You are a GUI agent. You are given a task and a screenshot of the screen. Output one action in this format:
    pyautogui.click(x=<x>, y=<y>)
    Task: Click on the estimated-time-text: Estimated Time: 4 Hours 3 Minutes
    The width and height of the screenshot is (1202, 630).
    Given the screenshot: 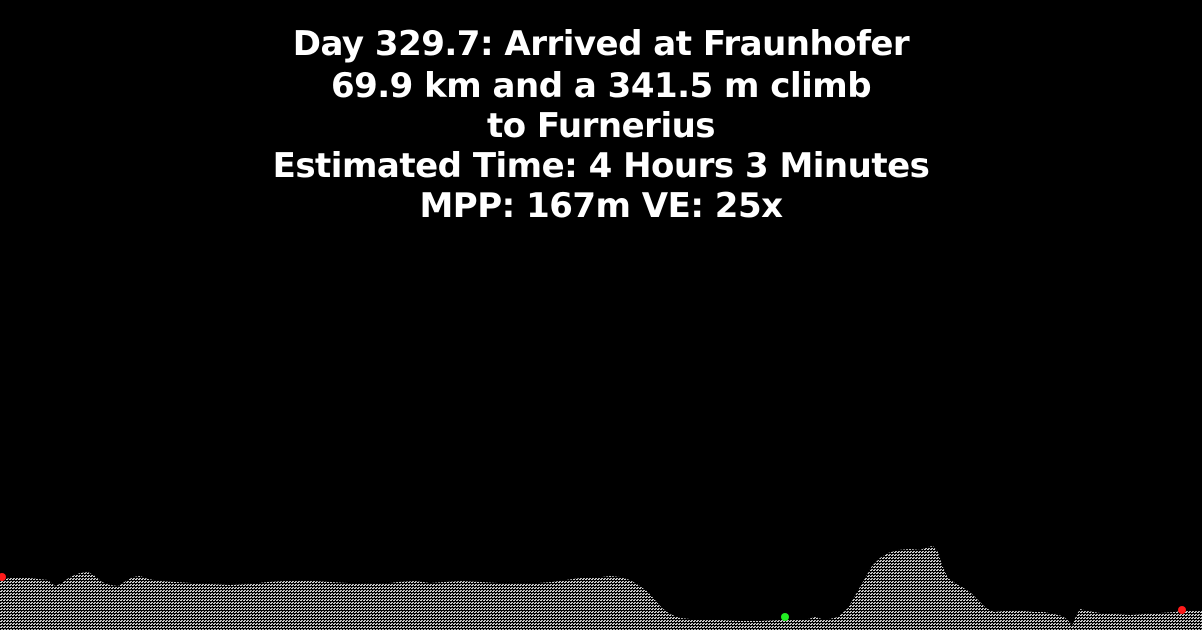 What is the action you would take?
    pyautogui.click(x=601, y=166)
    